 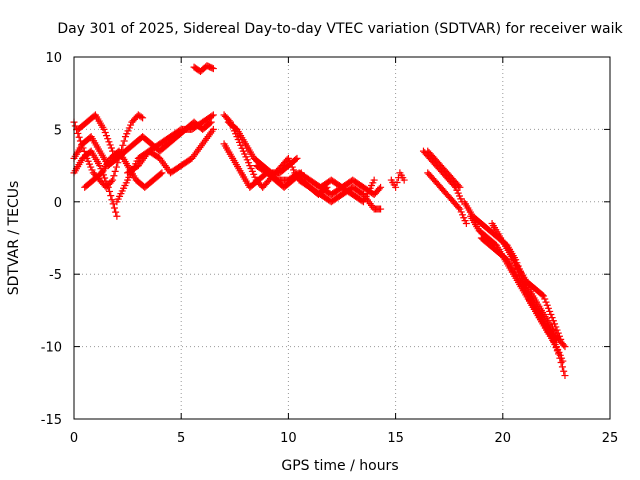 I want to click on x-tick-label: 0, so click(x=74, y=438).